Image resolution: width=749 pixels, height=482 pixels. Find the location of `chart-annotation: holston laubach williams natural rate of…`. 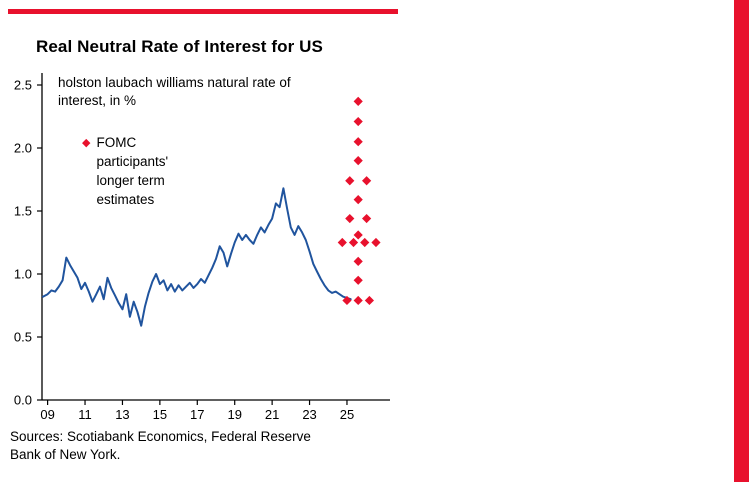

chart-annotation: holston laubach williams natural rate of… is located at coordinates (174, 91).